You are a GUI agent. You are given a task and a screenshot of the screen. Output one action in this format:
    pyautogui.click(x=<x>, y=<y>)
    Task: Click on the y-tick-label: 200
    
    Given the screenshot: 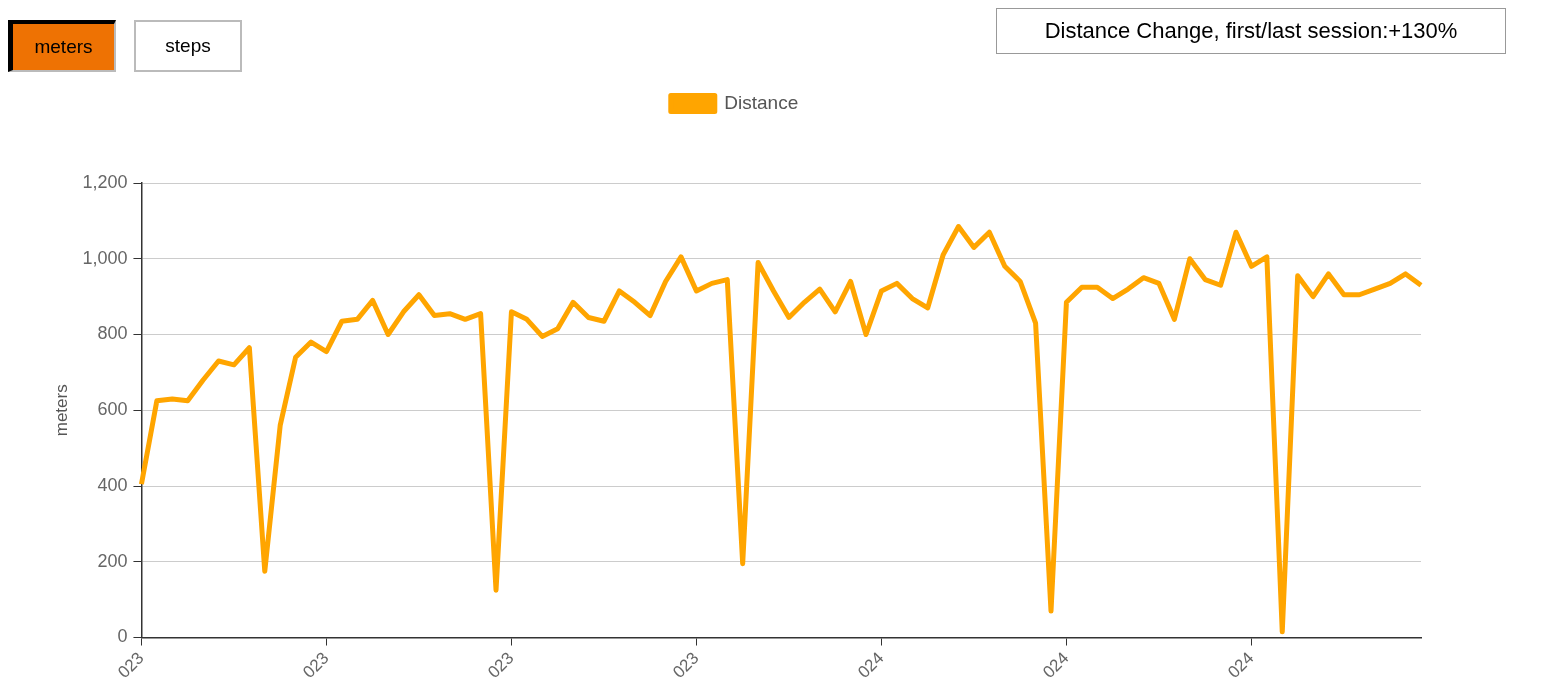 What is the action you would take?
    pyautogui.click(x=112, y=560)
    